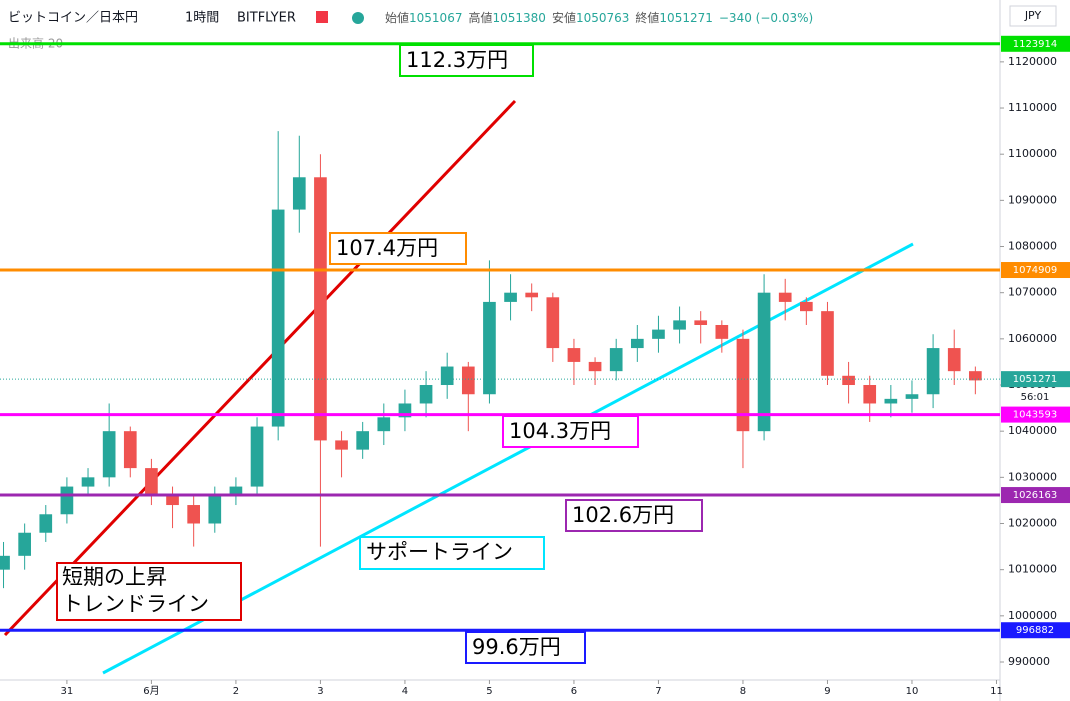 This screenshot has width=1070, height=701. What do you see at coordinates (236, 691) in the screenshot?
I see `x-tick-label: 2` at bounding box center [236, 691].